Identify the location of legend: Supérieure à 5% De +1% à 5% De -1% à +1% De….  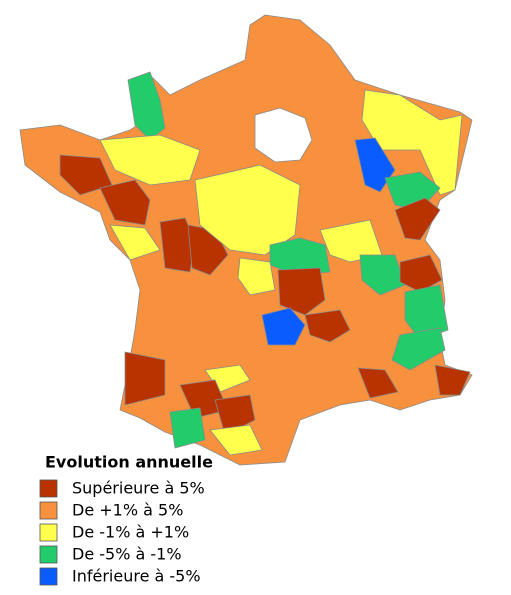
(122, 532).